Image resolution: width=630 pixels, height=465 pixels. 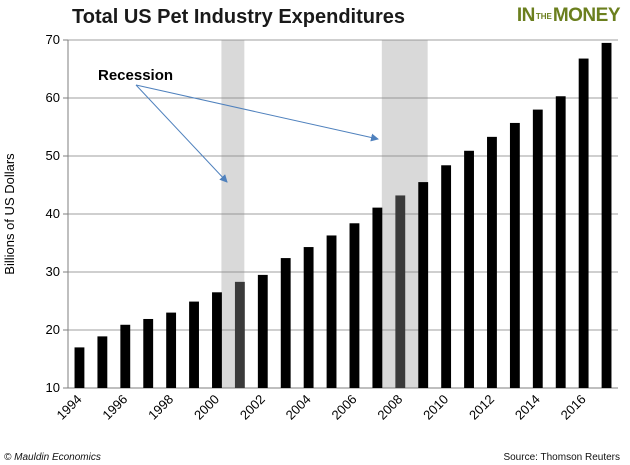 What do you see at coordinates (102, 362) in the screenshot?
I see `bar-1995` at bounding box center [102, 362].